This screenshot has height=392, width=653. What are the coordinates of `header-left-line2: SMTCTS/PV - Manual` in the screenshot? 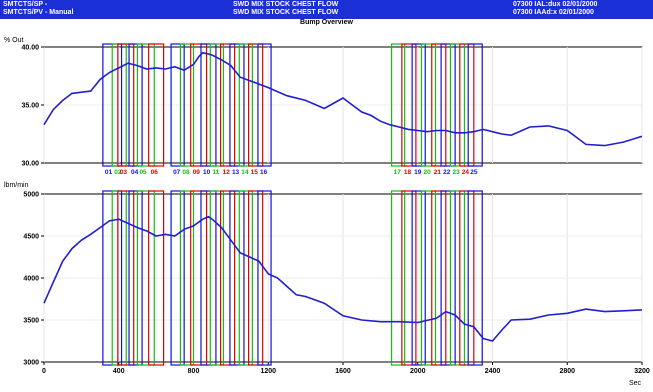 It's located at (38, 12).